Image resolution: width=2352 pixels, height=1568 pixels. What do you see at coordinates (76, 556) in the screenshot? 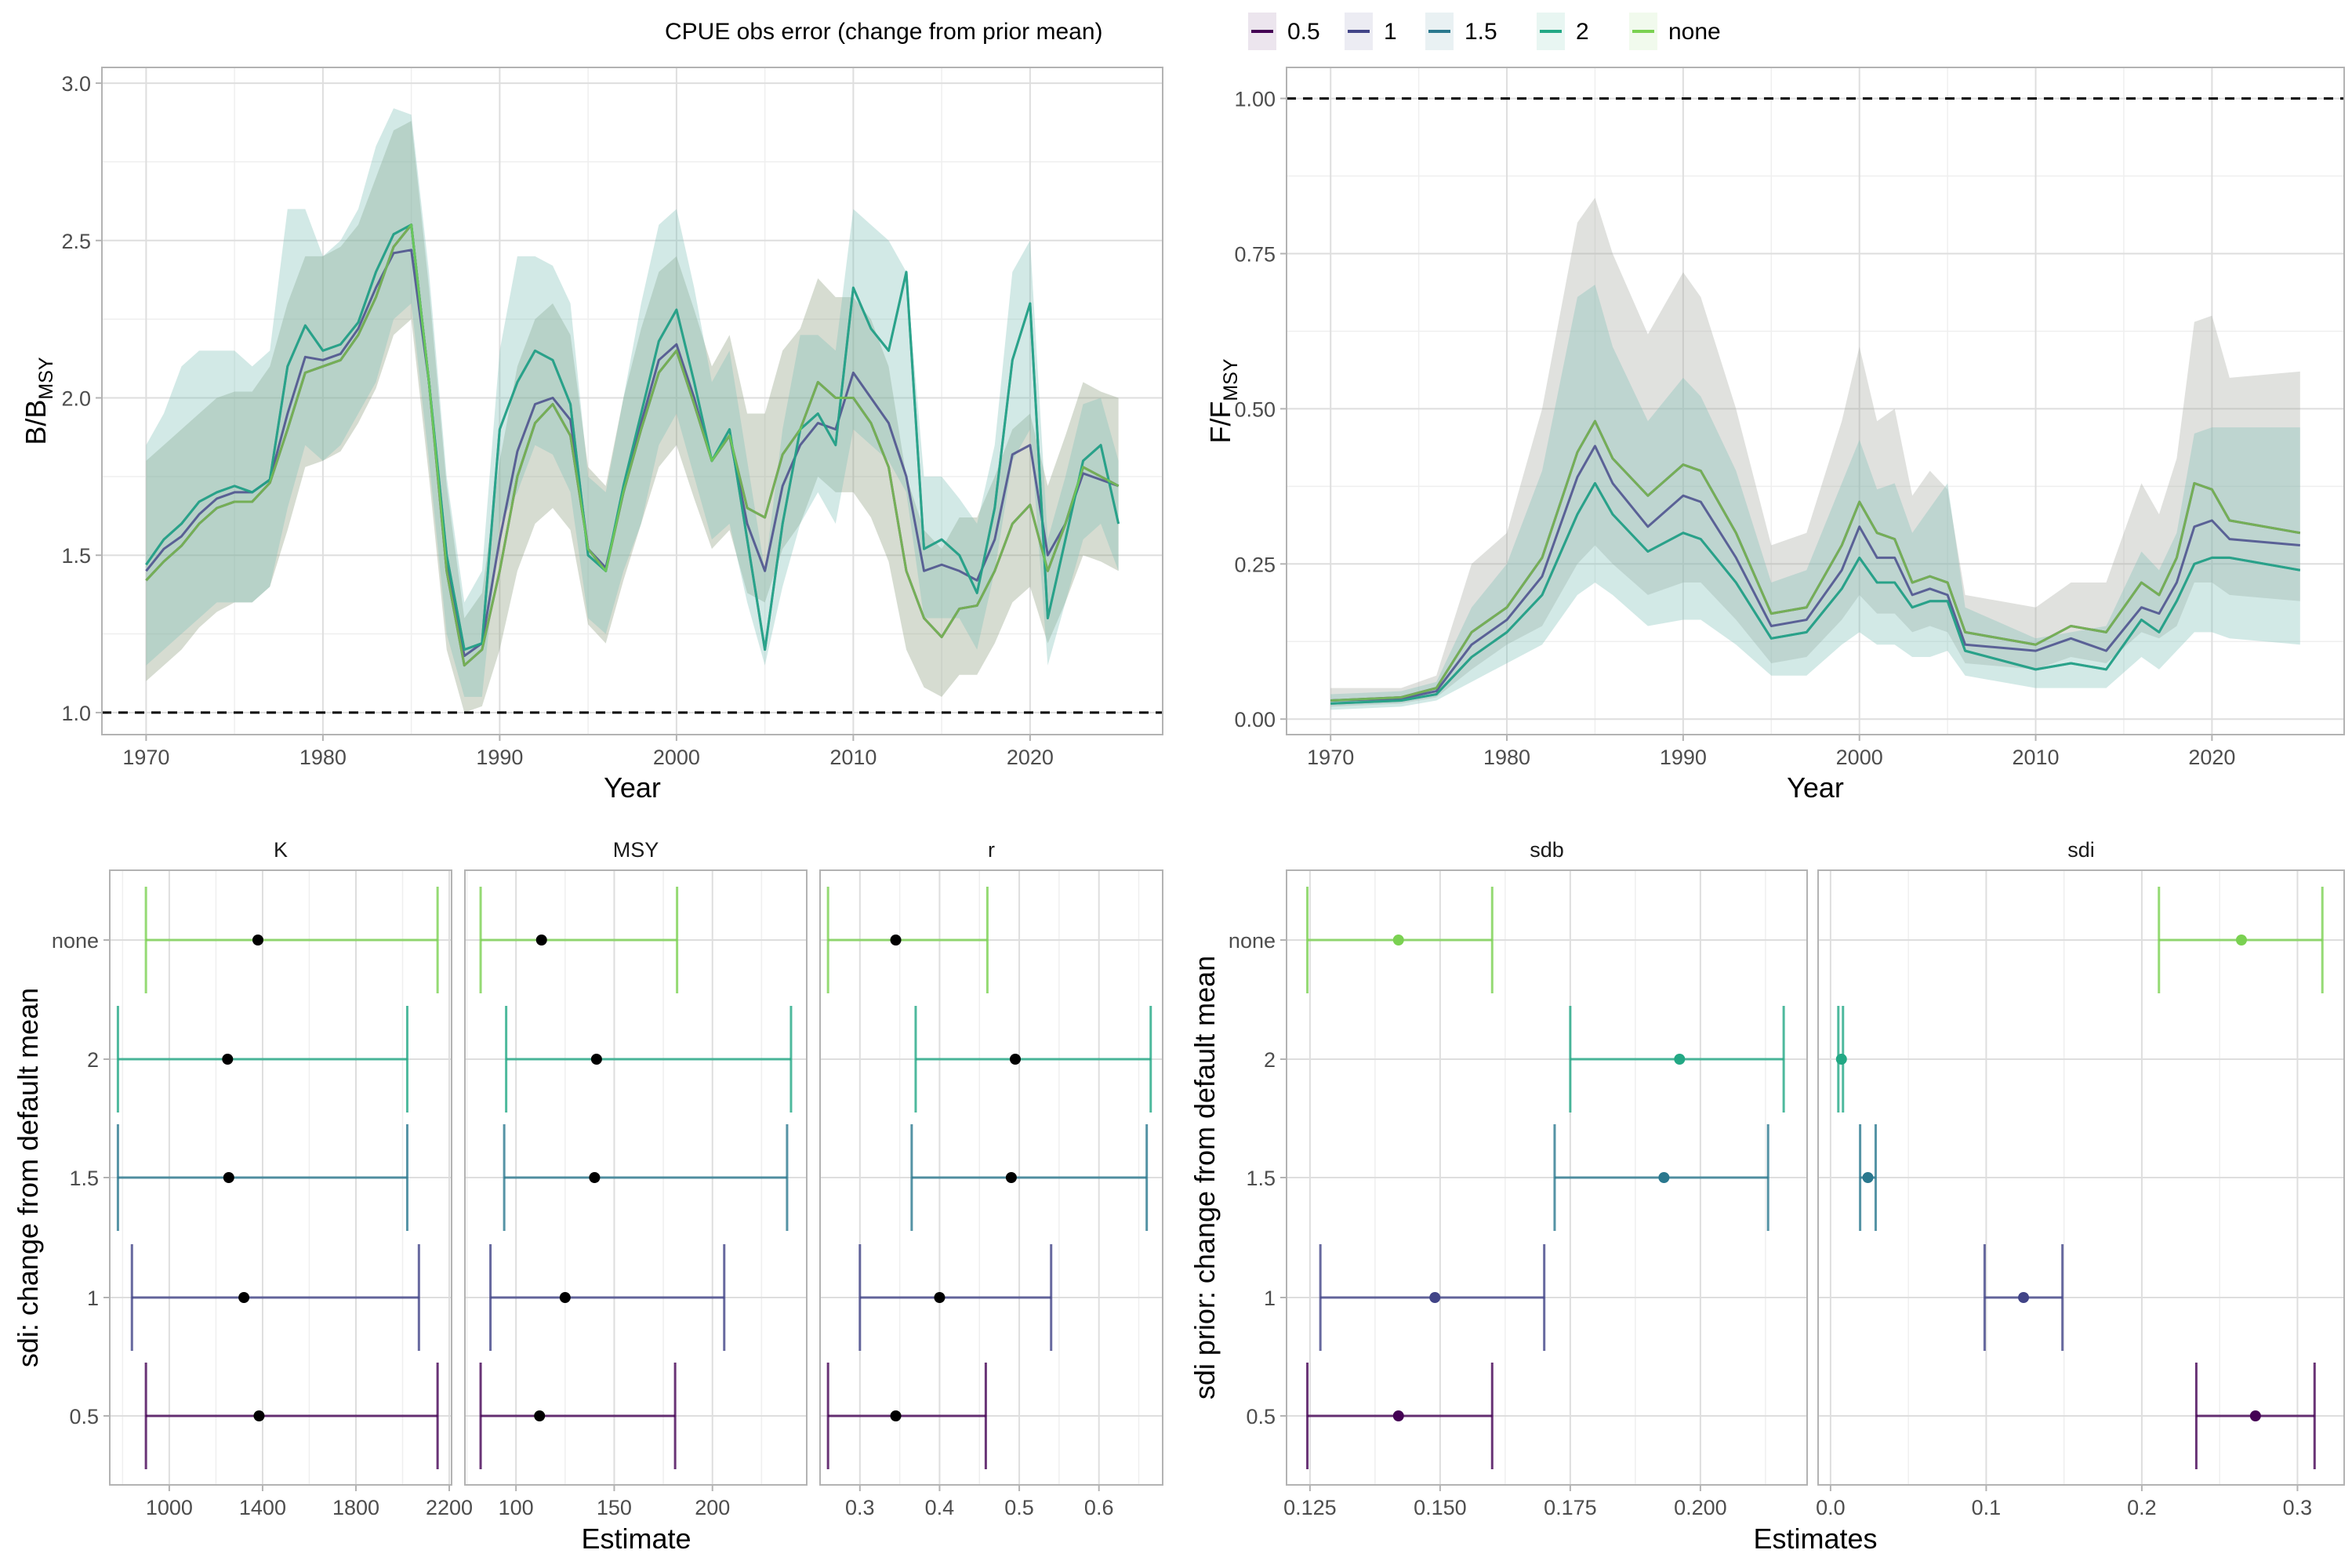
I see `y-tick-label: 1.5` at bounding box center [76, 556].